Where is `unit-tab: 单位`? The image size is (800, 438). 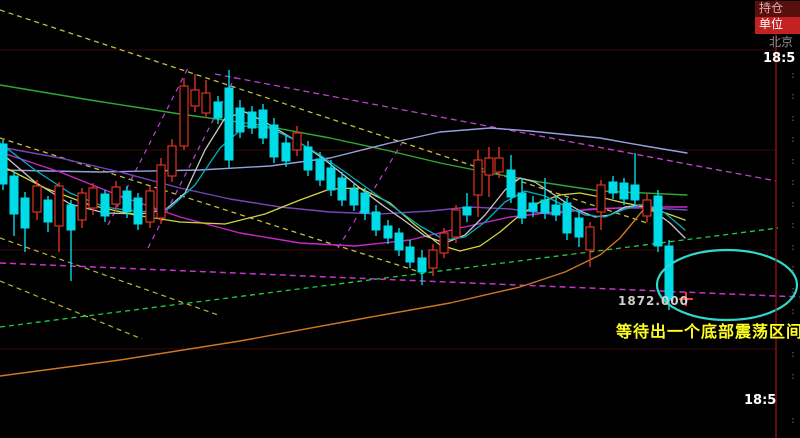
unit-tab: 单位 is located at coordinates (777, 25).